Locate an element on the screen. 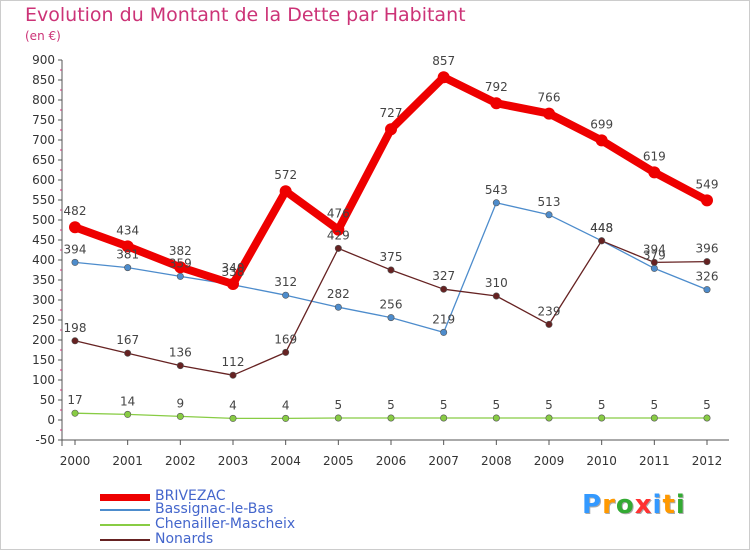 This screenshot has width=750, height=550. data-label: 699 is located at coordinates (601, 124).